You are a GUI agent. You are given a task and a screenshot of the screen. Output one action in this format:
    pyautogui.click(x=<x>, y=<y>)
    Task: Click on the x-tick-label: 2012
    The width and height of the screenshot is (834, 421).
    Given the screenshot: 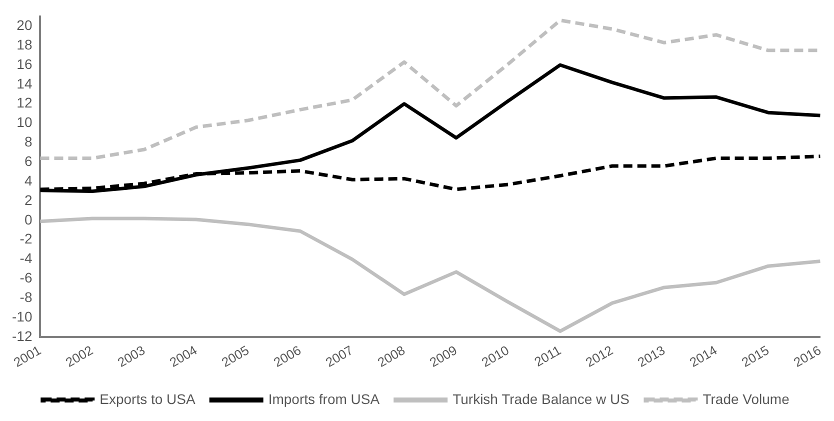 What is the action you would take?
    pyautogui.click(x=599, y=356)
    